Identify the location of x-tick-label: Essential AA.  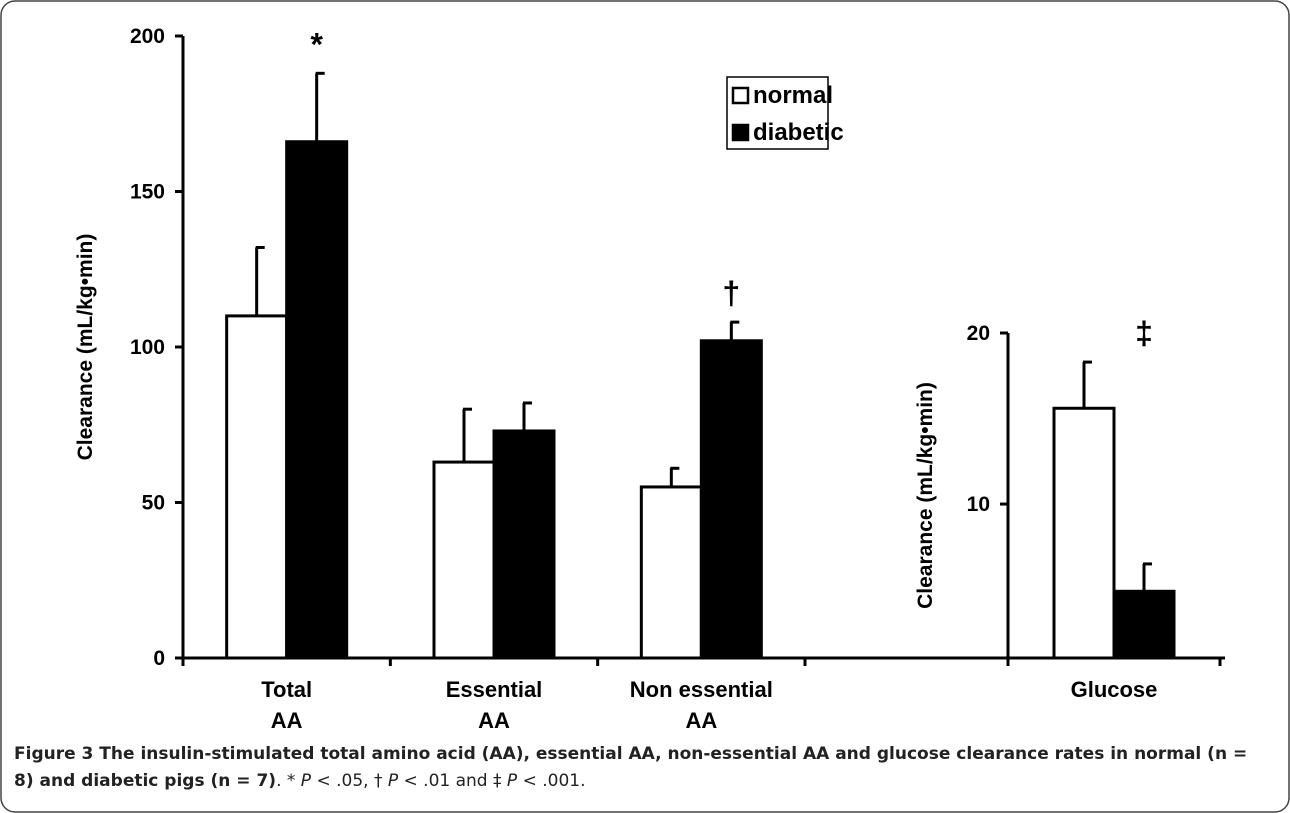
(494, 705).